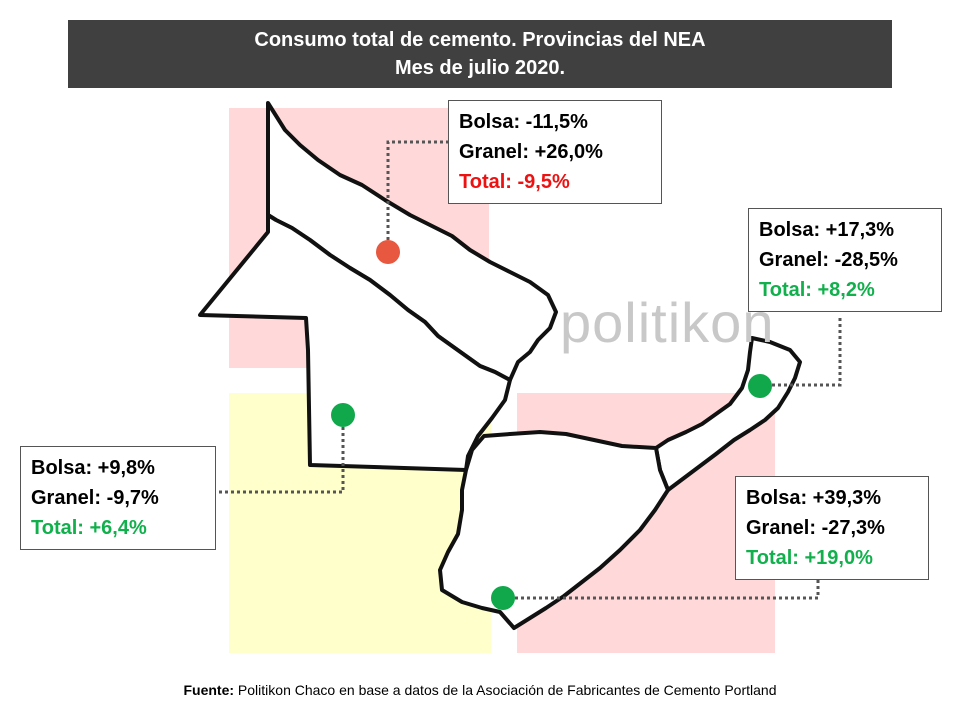 The image size is (960, 720). Describe the element at coordinates (667, 322) in the screenshot. I see `watermark: politikon` at that location.